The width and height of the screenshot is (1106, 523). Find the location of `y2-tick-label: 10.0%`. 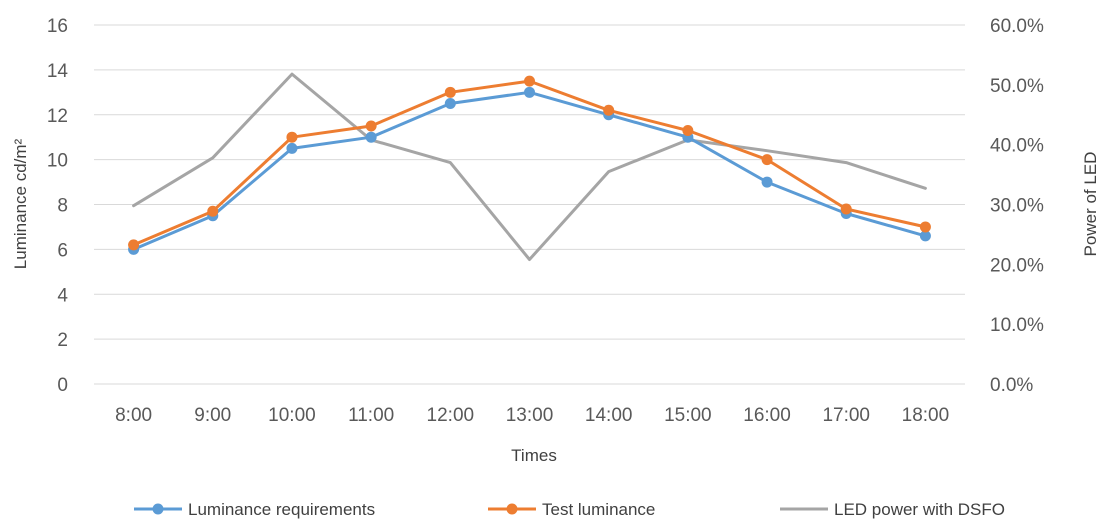

y2-tick-label: 10.0% is located at coordinates (1017, 325).